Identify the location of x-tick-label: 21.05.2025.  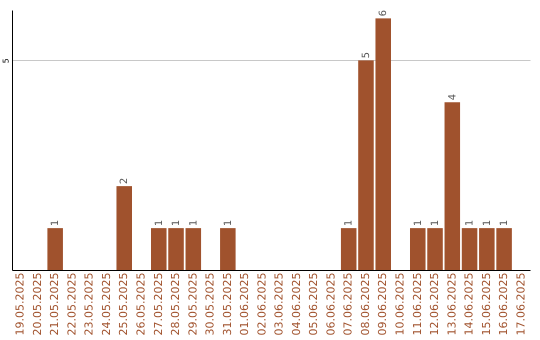
(55, 304).